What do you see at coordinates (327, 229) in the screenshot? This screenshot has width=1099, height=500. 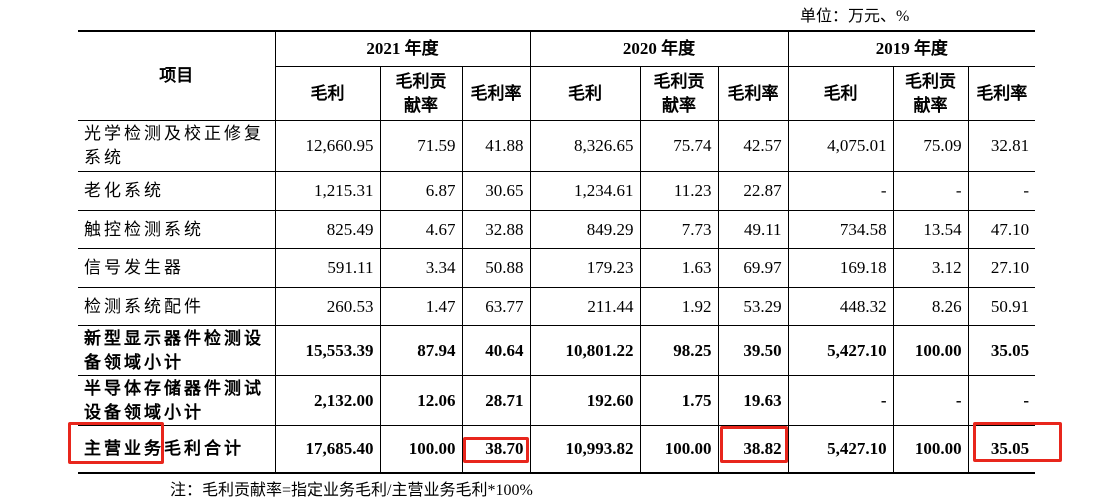 I see `cell: 825.49` at bounding box center [327, 229].